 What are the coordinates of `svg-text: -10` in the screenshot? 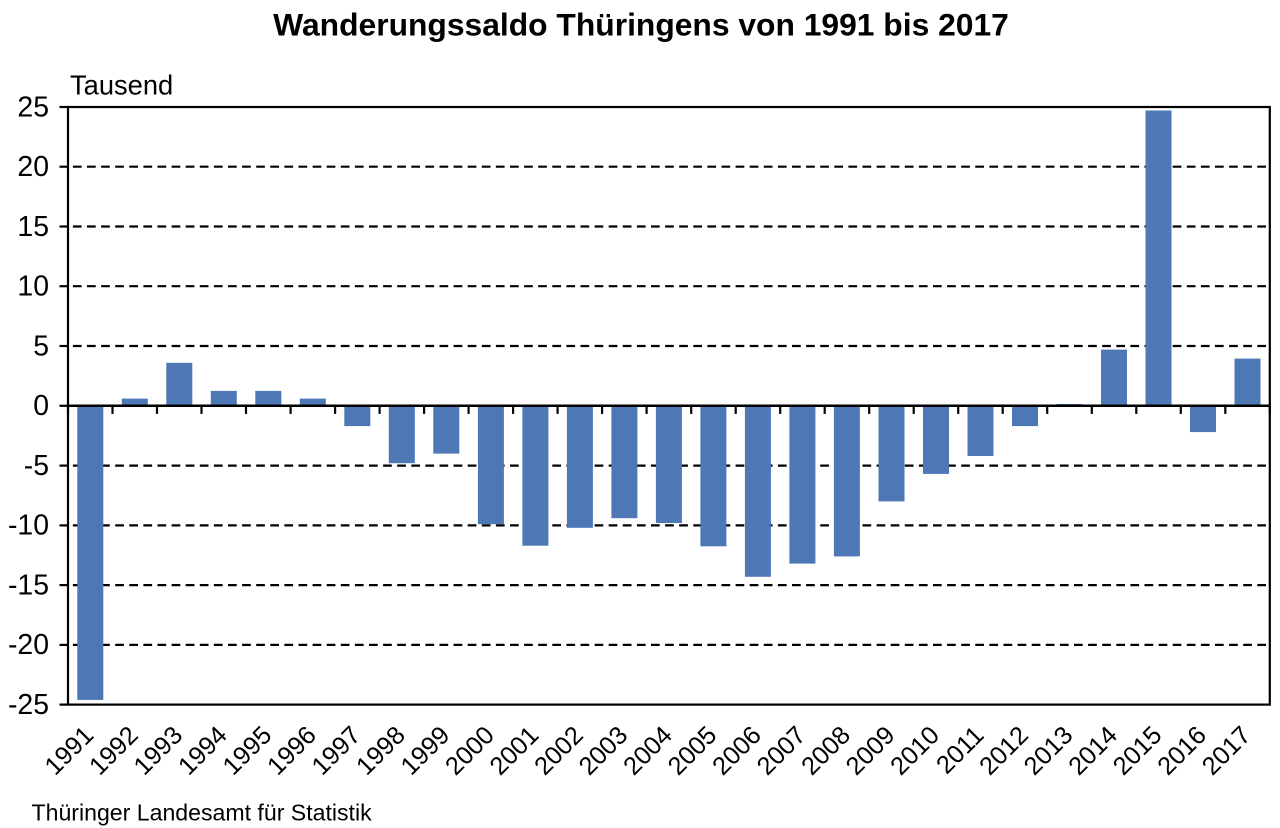 It's located at (28, 526).